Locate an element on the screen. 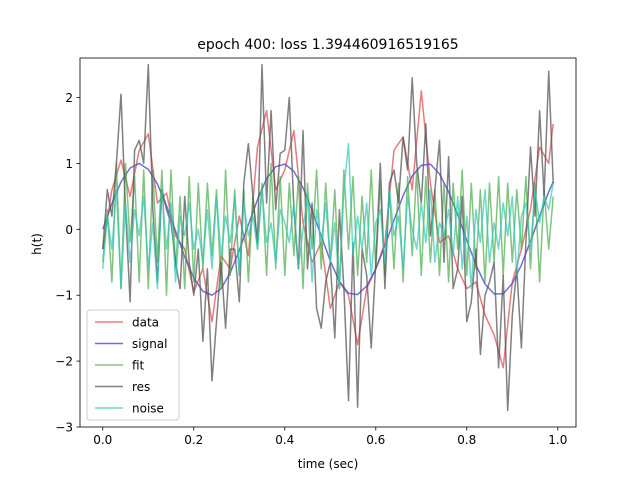 Image resolution: width=640 pixels, height=480 pixels. x-tick-label: 0.4 is located at coordinates (284, 440).